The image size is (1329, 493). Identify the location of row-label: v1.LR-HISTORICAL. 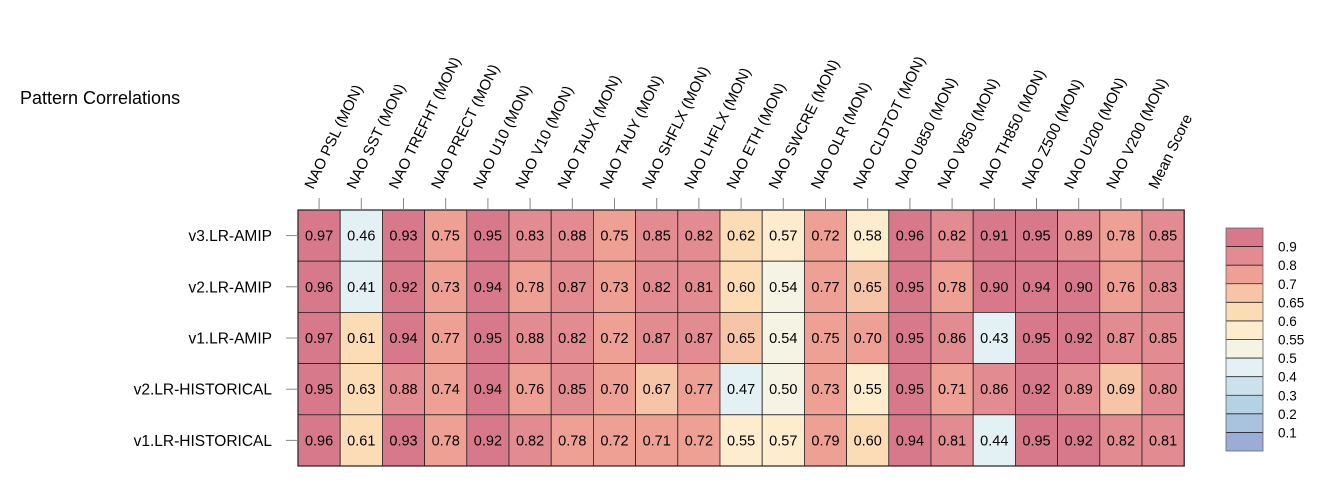
(203, 441).